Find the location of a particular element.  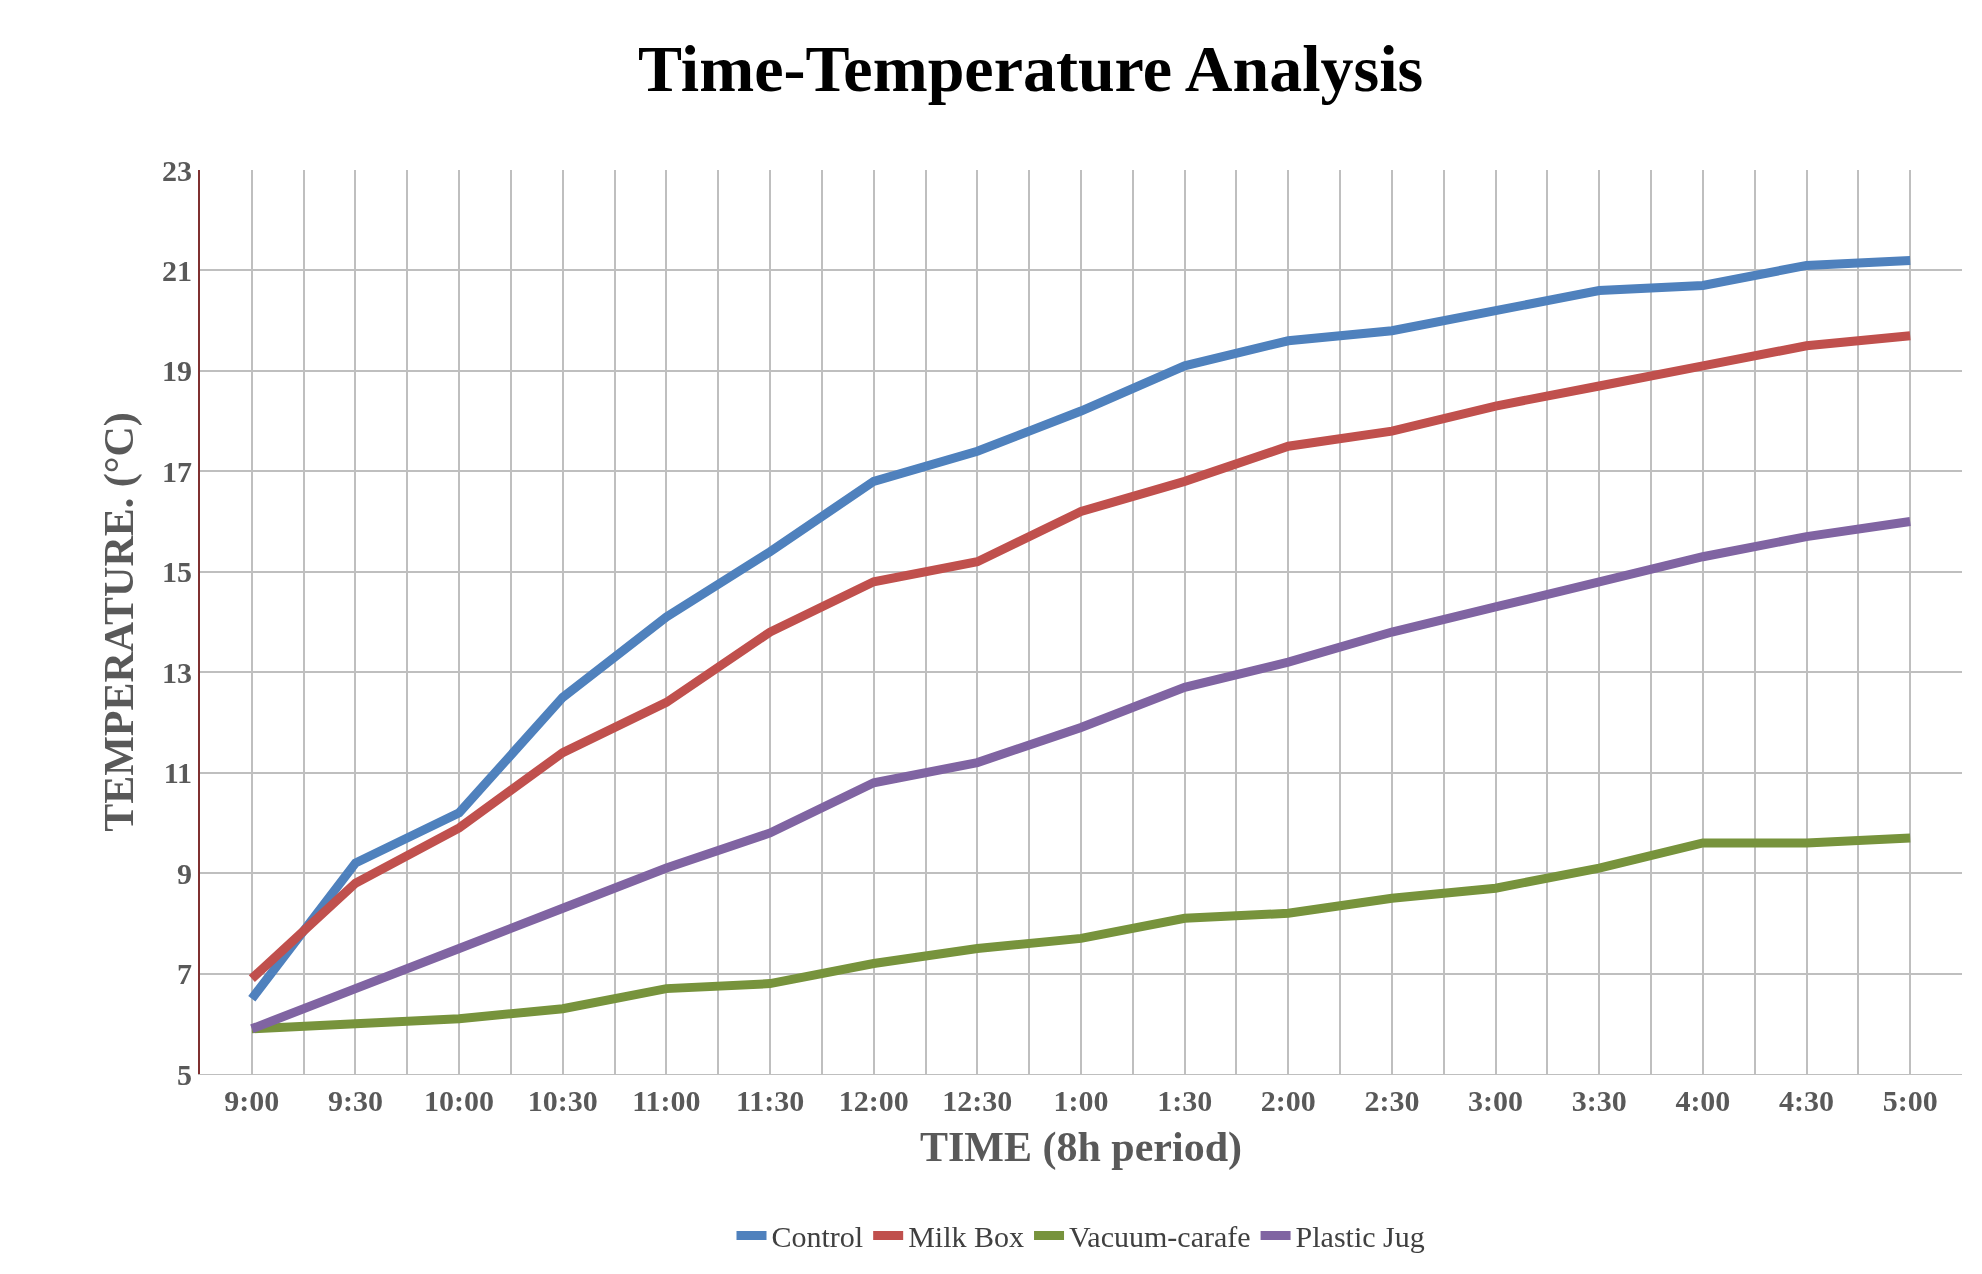

x-tick-label: 11:00 is located at coordinates (666, 1100).